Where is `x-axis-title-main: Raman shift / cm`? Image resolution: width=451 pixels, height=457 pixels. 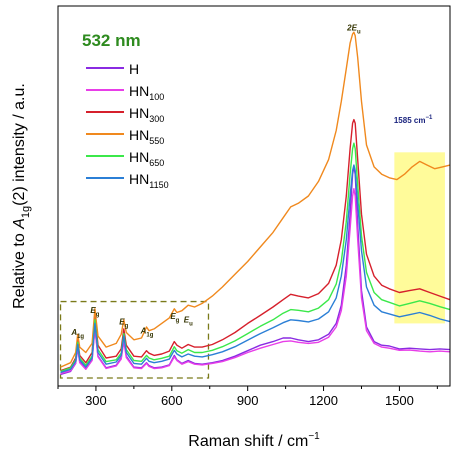 x-axis-title-main: Raman shift / cm is located at coordinates (248, 441).